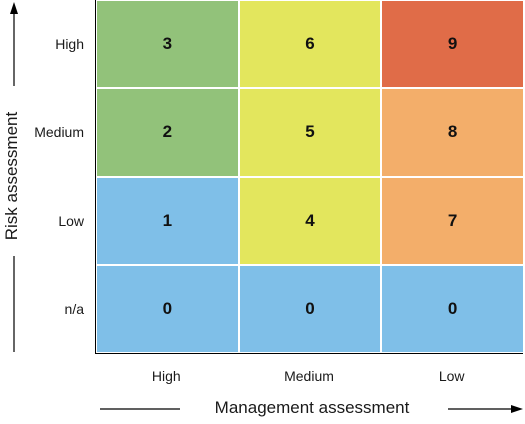 Image resolution: width=525 pixels, height=424 pixels. I want to click on y-axis-label: Medium, so click(59, 132).